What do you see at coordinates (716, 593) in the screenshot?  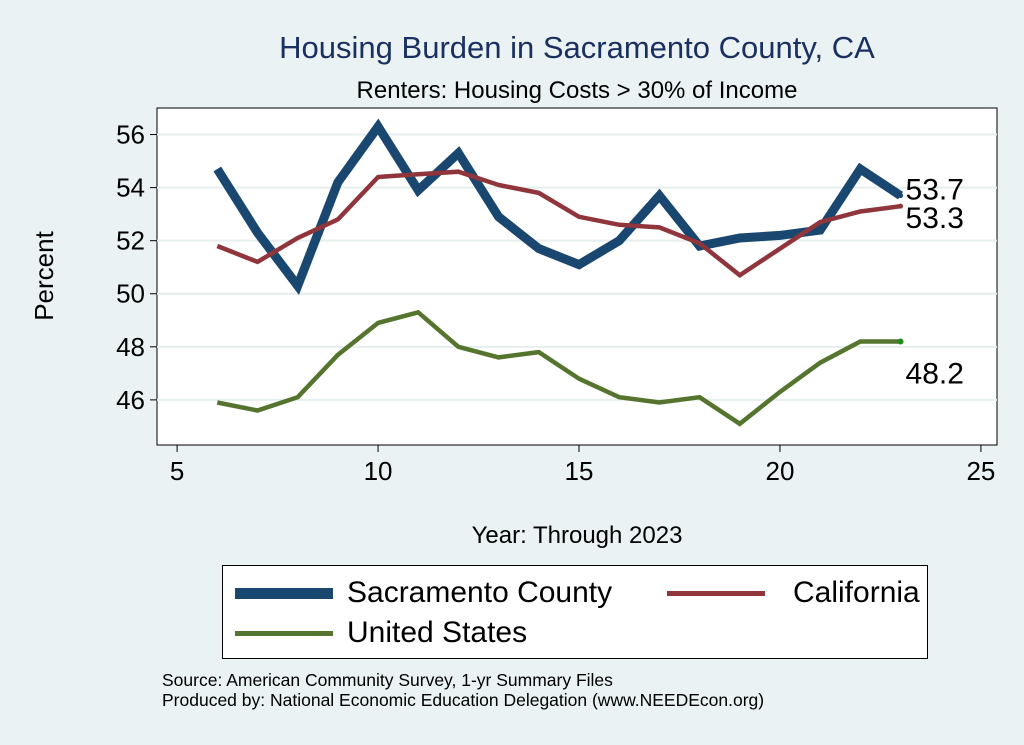 I see `legend-swatch-california` at bounding box center [716, 593].